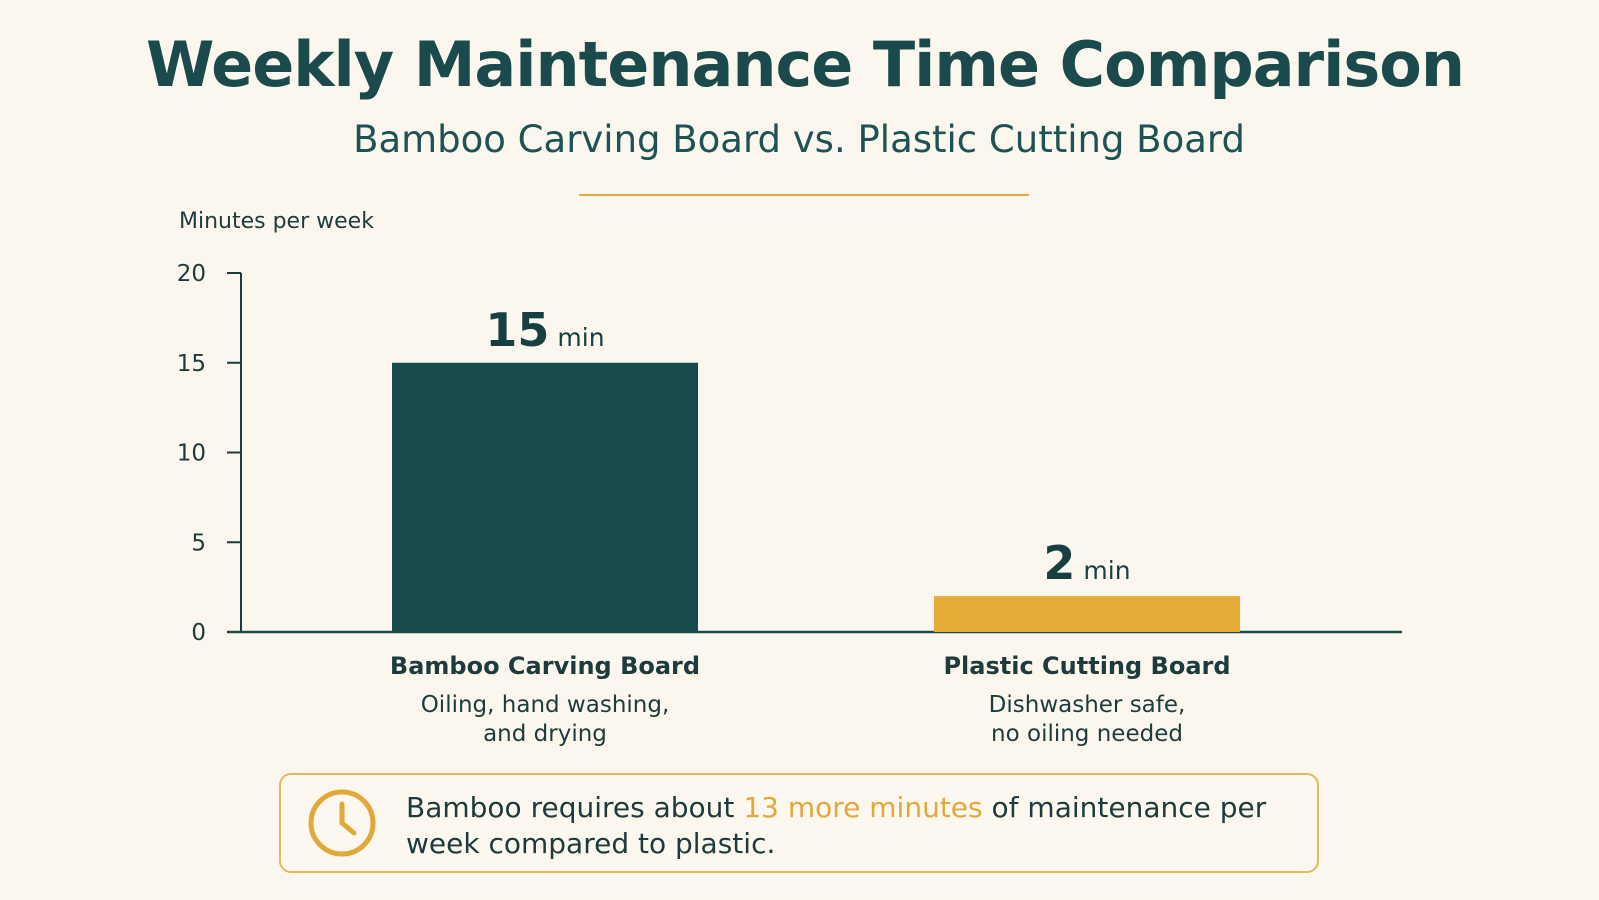 The image size is (1599, 900). I want to click on y-tick-label: 15, so click(191, 364).